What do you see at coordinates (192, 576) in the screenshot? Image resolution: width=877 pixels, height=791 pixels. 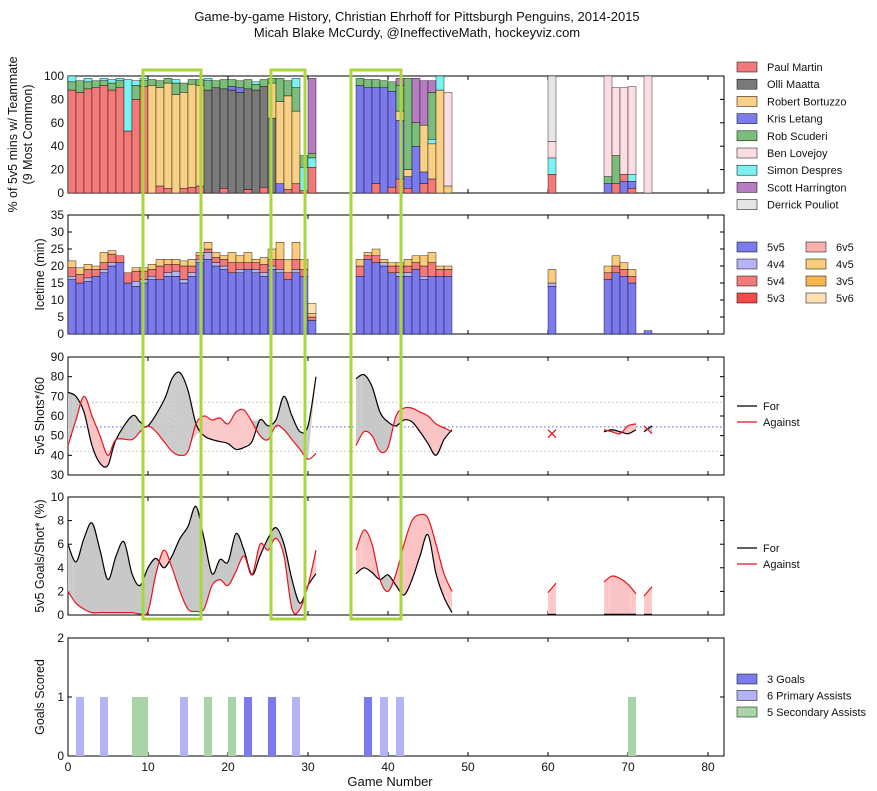 I see `goals-line-against` at bounding box center [192, 576].